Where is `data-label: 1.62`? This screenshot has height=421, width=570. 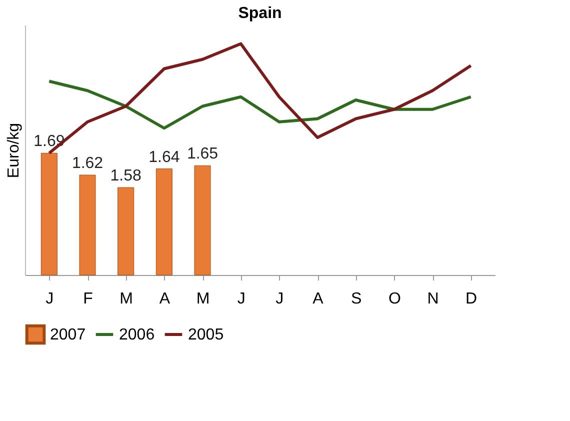 data-label: 1.62 is located at coordinates (88, 163).